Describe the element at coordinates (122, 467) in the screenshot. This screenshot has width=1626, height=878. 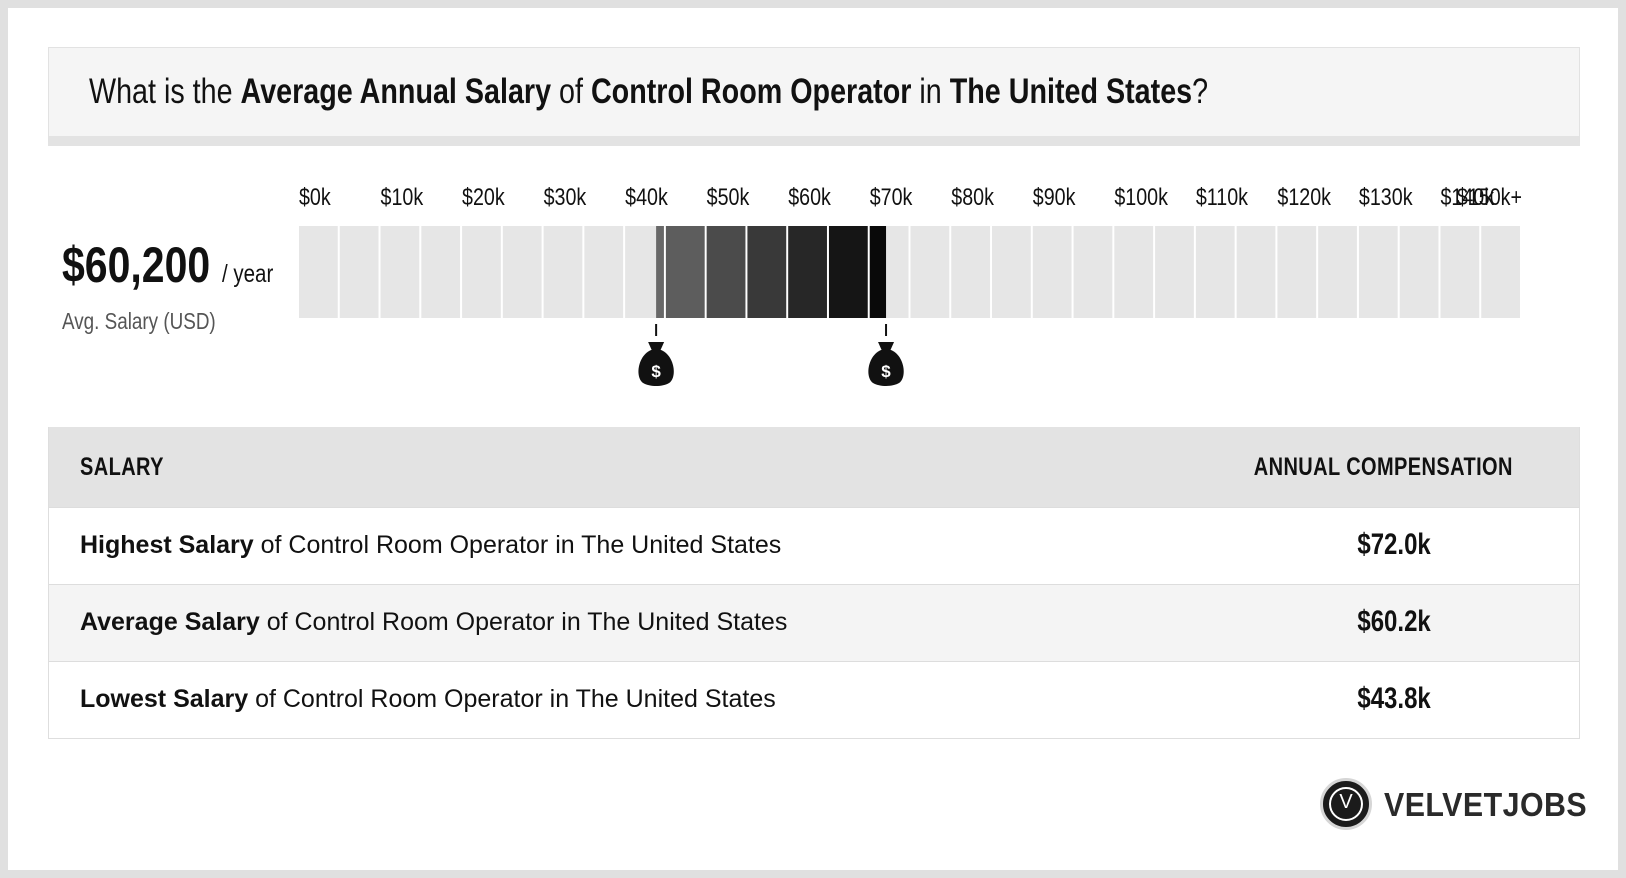
I see `header-salary: SALARY` at that location.